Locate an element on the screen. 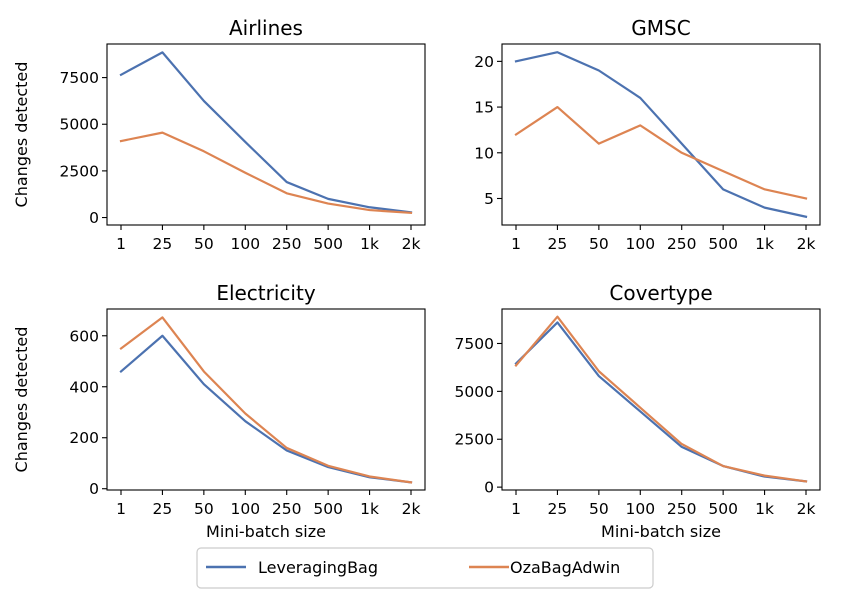  y-tick-label: 5 is located at coordinates (489, 199).